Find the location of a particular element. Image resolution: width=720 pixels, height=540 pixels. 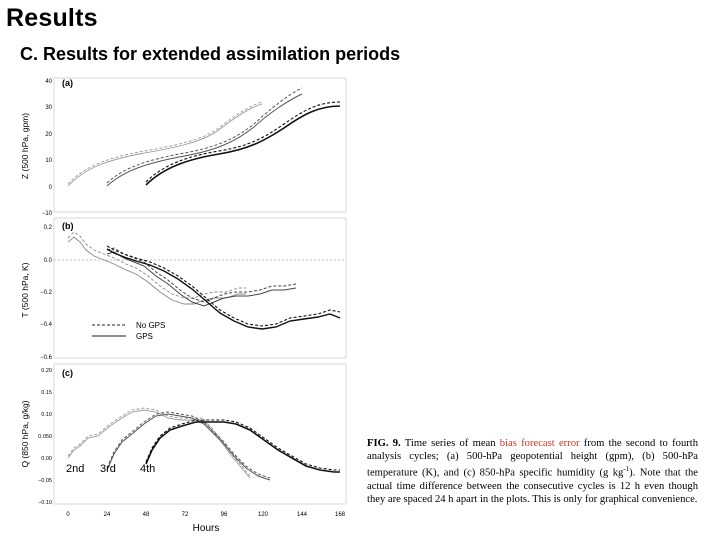

panel-a-label: (a) is located at coordinates (67, 83).